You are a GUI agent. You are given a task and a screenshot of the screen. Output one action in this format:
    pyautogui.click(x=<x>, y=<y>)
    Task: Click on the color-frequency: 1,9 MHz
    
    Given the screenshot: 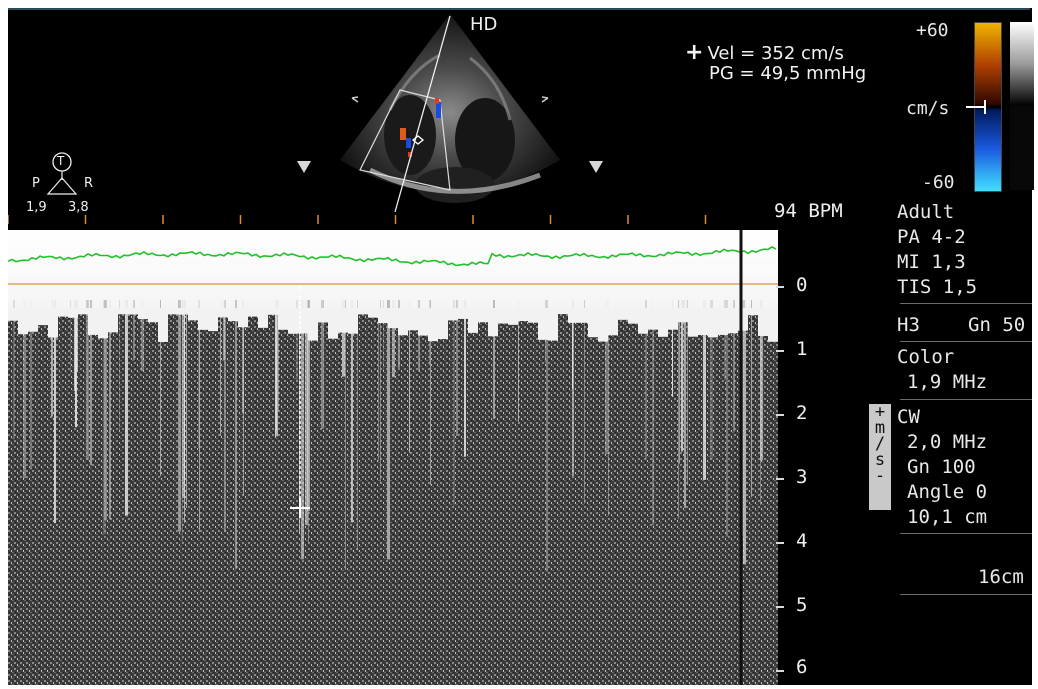 What is the action you would take?
    pyautogui.click(x=947, y=382)
    